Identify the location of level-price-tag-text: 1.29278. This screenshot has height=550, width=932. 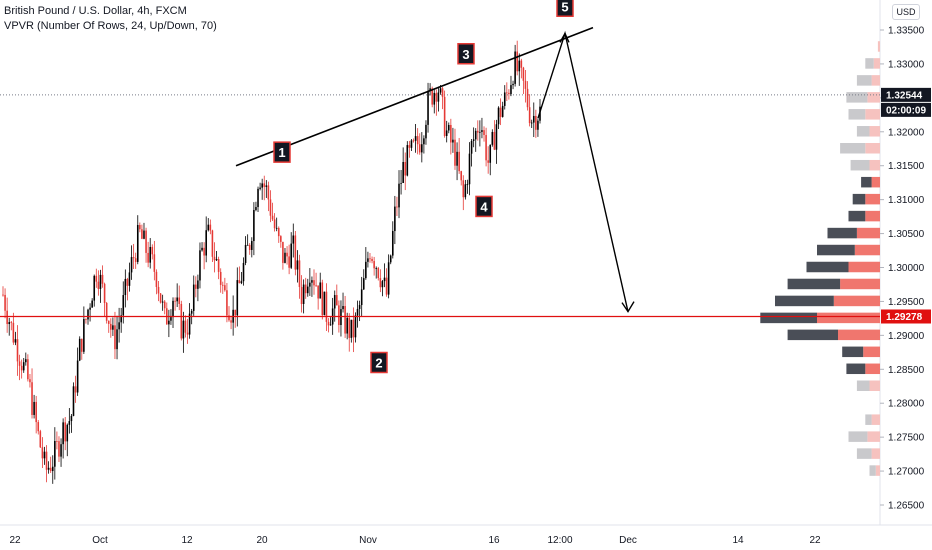
(904, 317).